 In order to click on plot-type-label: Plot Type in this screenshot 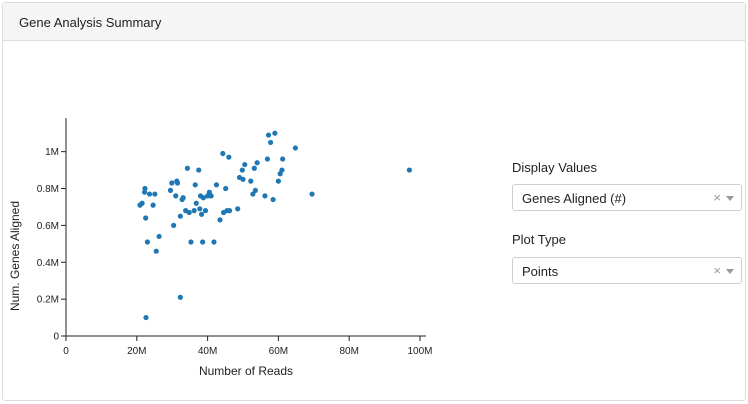, I will do `click(539, 239)`.